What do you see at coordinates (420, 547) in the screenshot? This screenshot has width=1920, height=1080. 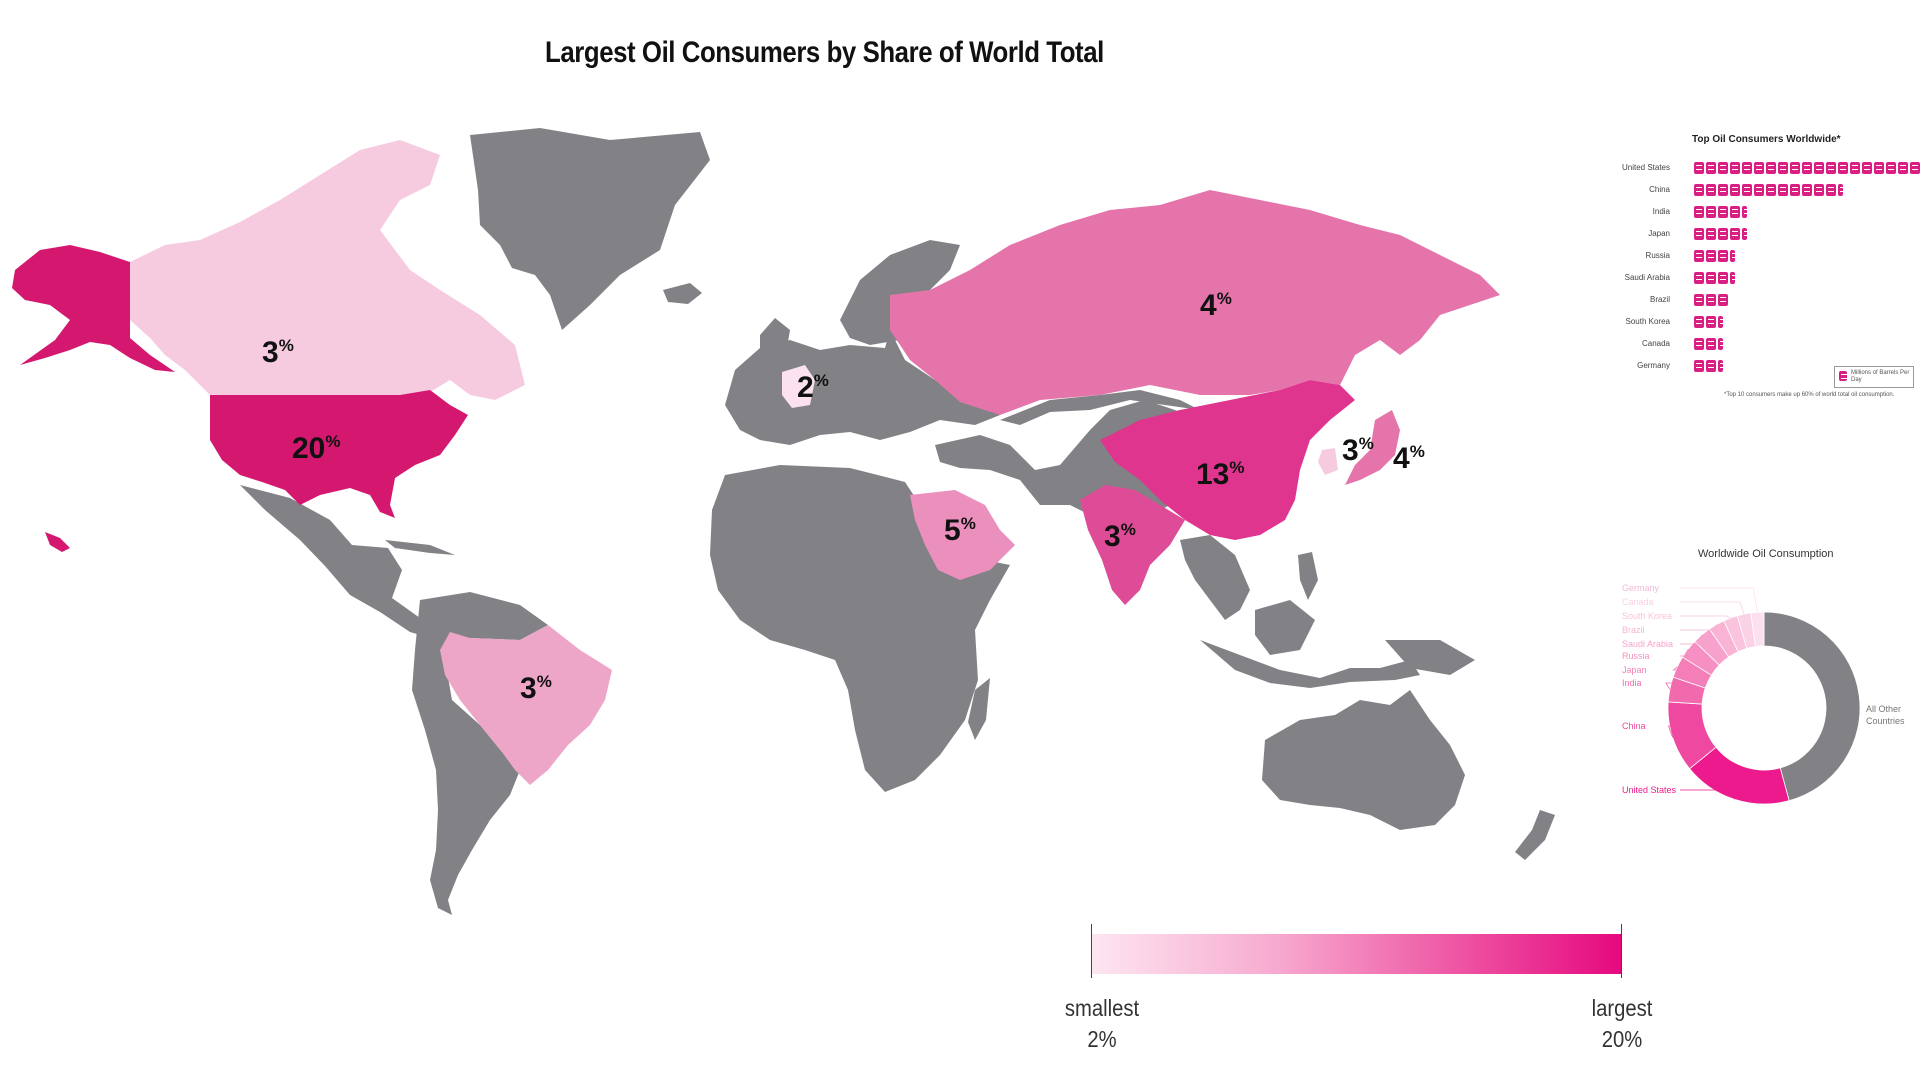 I see `land-caribbean` at bounding box center [420, 547].